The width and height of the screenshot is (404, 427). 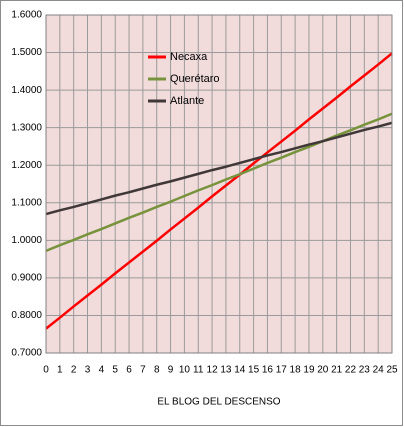 I want to click on x-axis-label: EL BLOG DEL DESCENSO, so click(x=218, y=402).